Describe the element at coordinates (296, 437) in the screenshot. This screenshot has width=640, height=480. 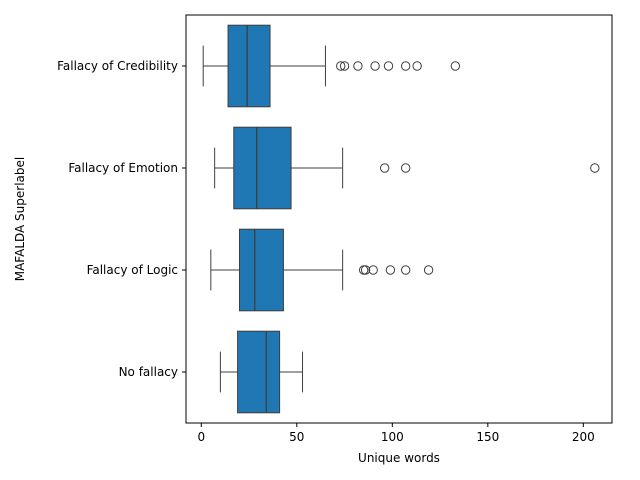
I see `x-tick-label: 50` at that location.